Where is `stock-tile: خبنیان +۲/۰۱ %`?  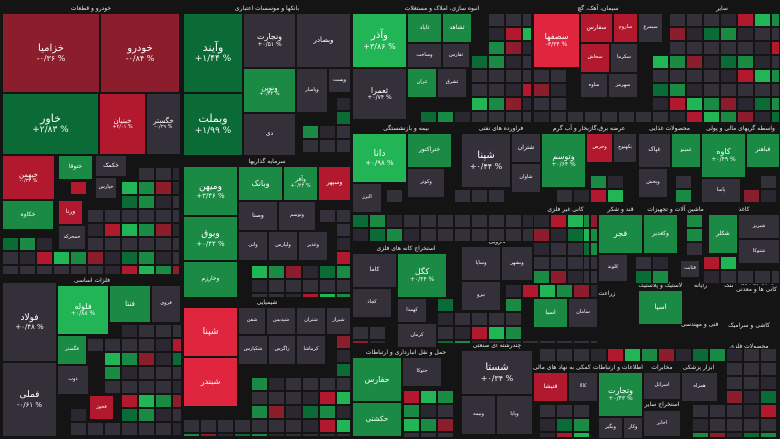
stock-tile: خبنیان +۲/۰۱ % is located at coordinates (122, 124).